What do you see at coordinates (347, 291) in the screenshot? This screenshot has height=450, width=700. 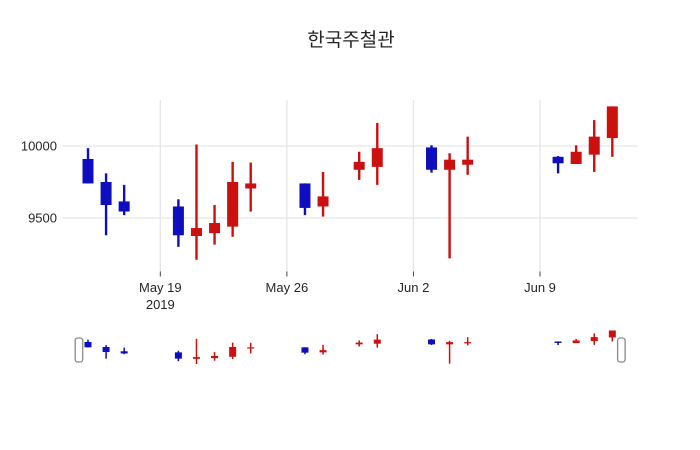 I see `x-axis: May 19 2019 May 26 Jun 2 Jun 9` at bounding box center [347, 291].